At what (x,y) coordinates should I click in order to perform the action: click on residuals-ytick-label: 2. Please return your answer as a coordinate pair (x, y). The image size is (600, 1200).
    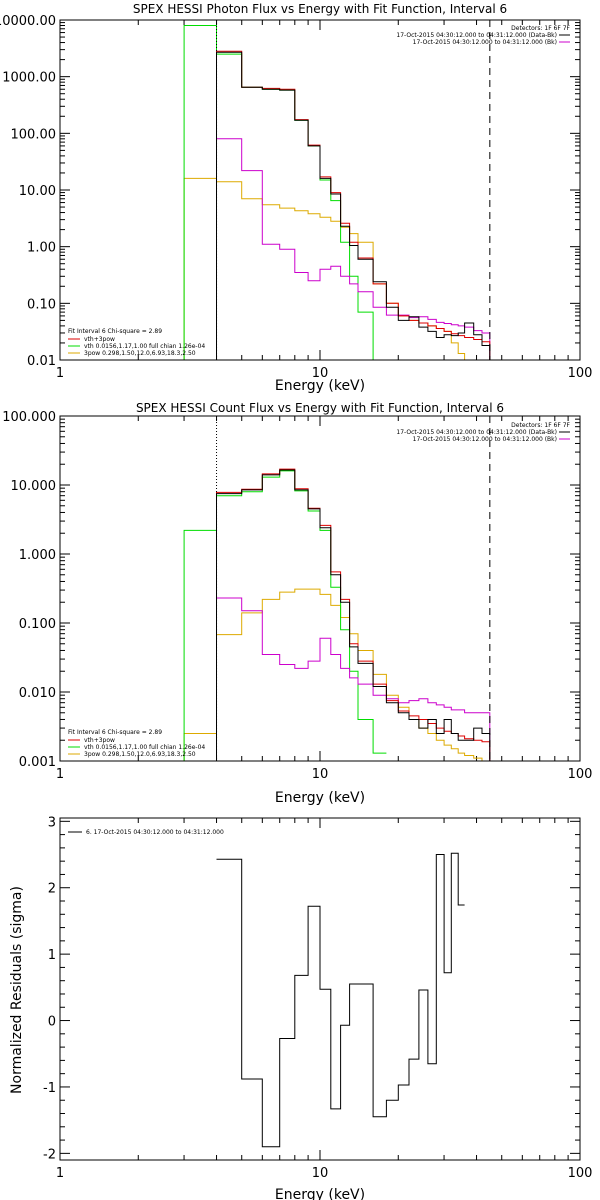
    Looking at the image, I should click on (52, 889).